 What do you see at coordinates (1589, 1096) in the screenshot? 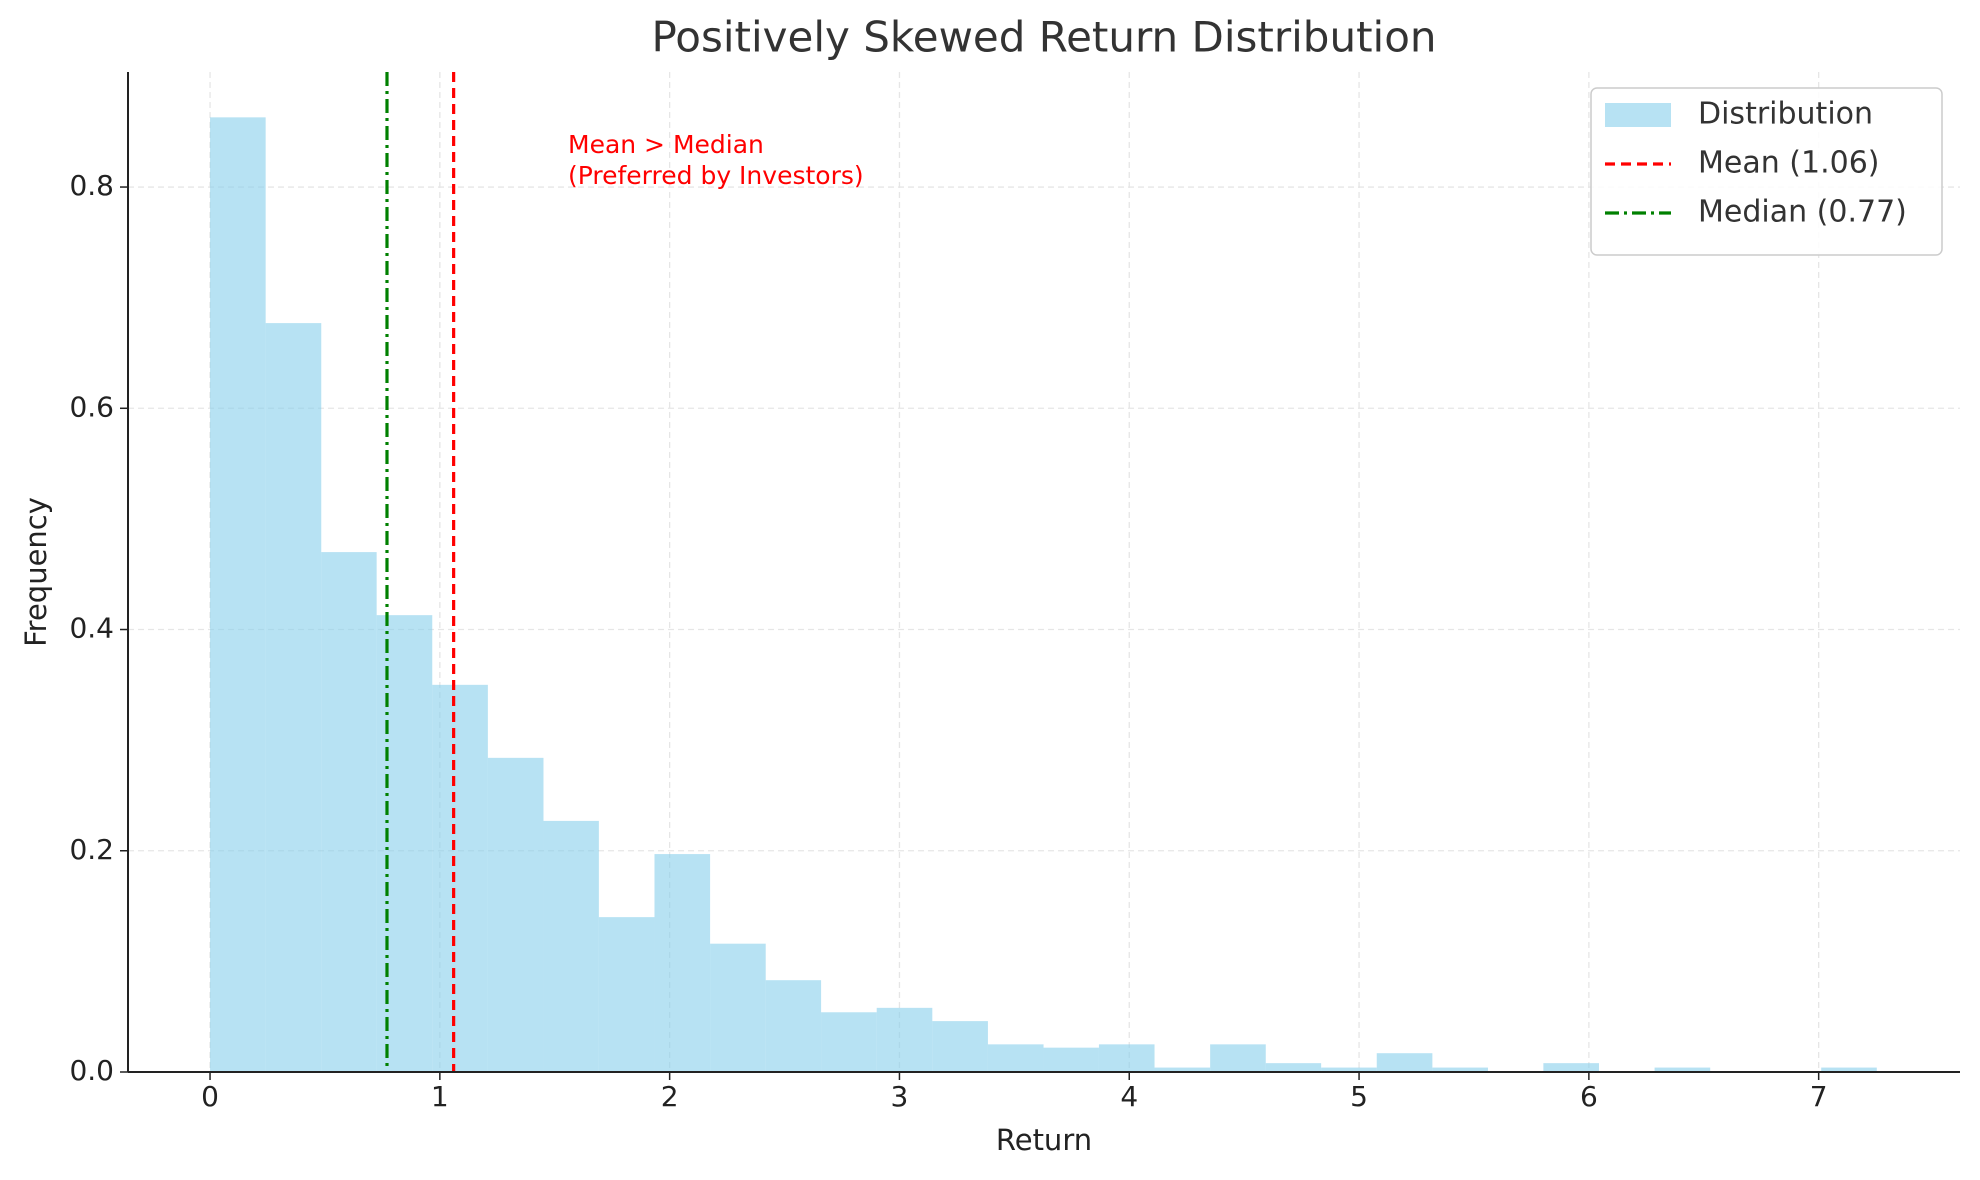
I see `x-tick-label: 6` at bounding box center [1589, 1096].